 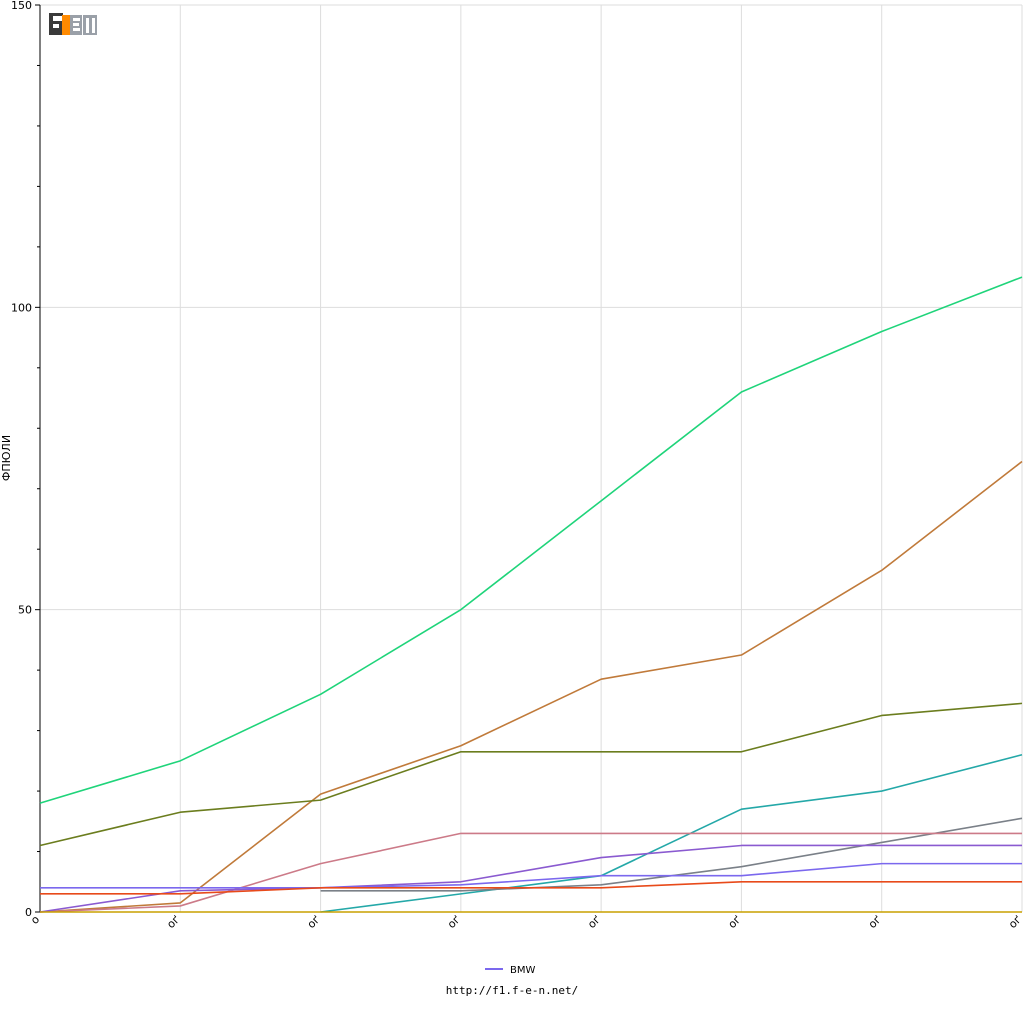 I want to click on y-axis-label: ФПЮЛИ, so click(x=6, y=458).